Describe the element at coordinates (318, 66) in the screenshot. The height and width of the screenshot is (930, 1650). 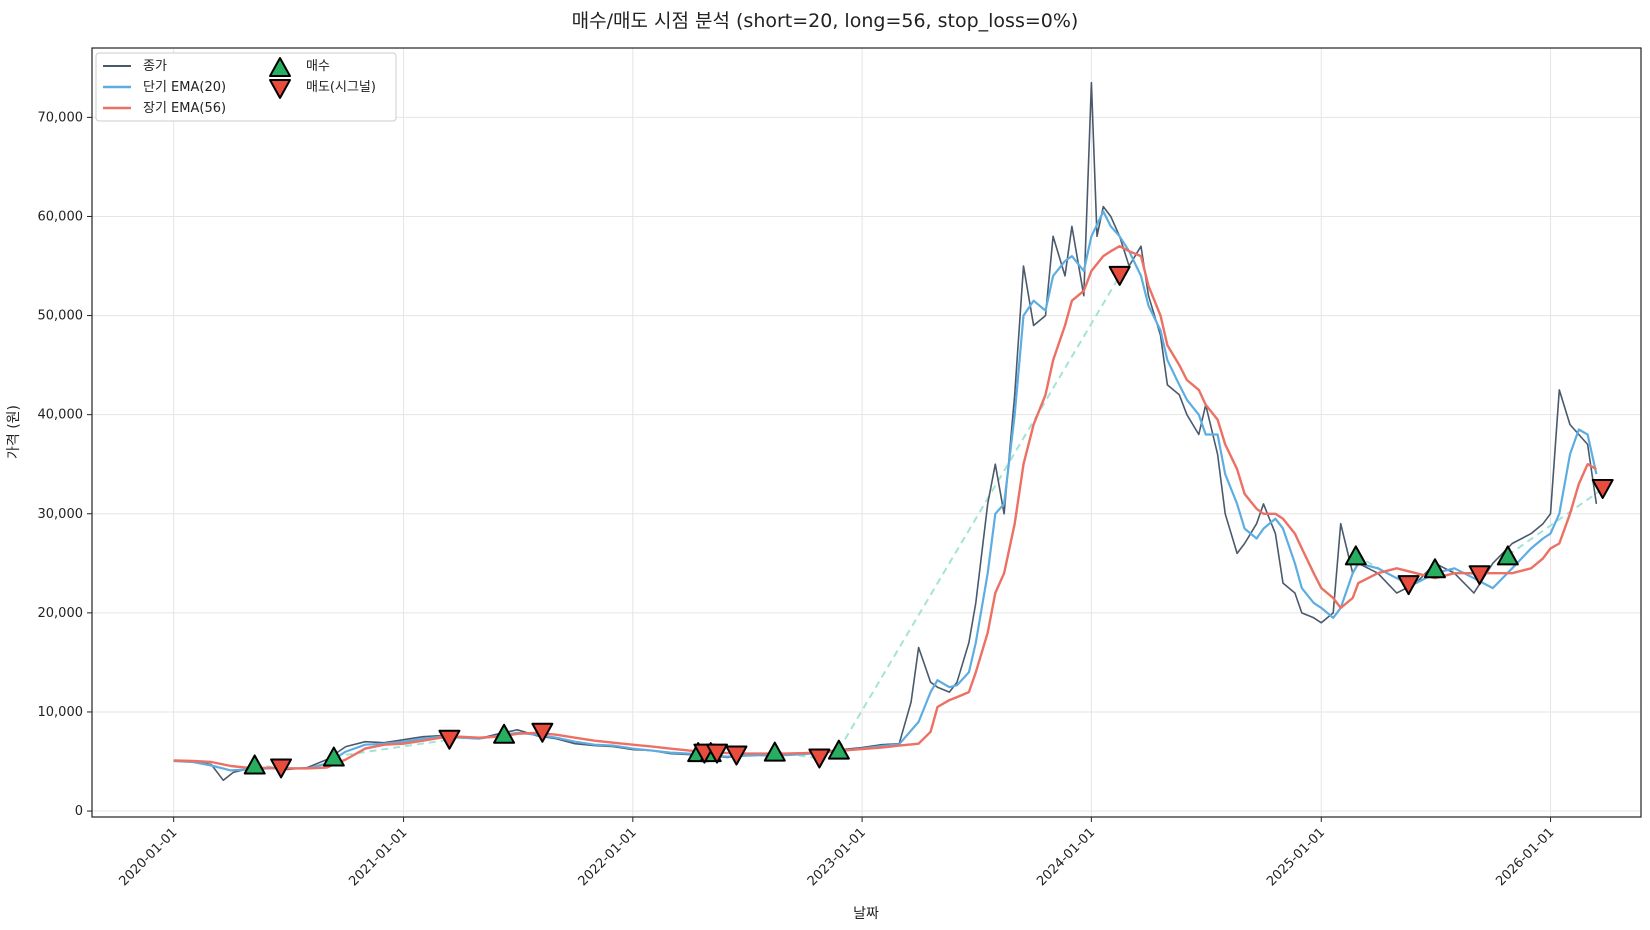
I see `legend-buy-label: 매수` at that location.